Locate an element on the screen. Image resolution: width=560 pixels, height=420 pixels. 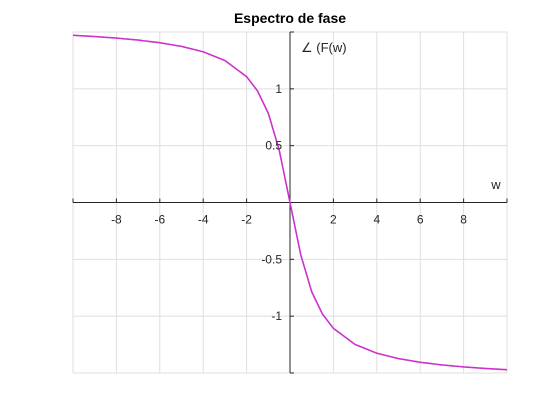
y-tick-label: 1 is located at coordinates (278, 89).